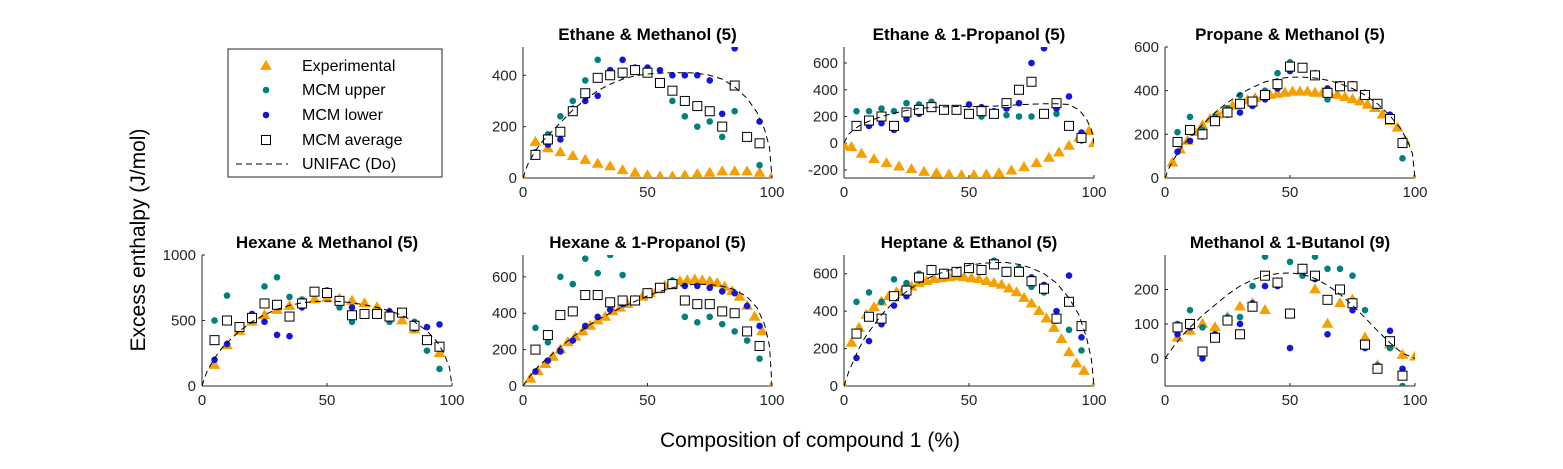  I want to click on subplot-ethane-methanol-5: Ethane & Methanol (5) 0 50 100 0 200 400, so click(638, 113).